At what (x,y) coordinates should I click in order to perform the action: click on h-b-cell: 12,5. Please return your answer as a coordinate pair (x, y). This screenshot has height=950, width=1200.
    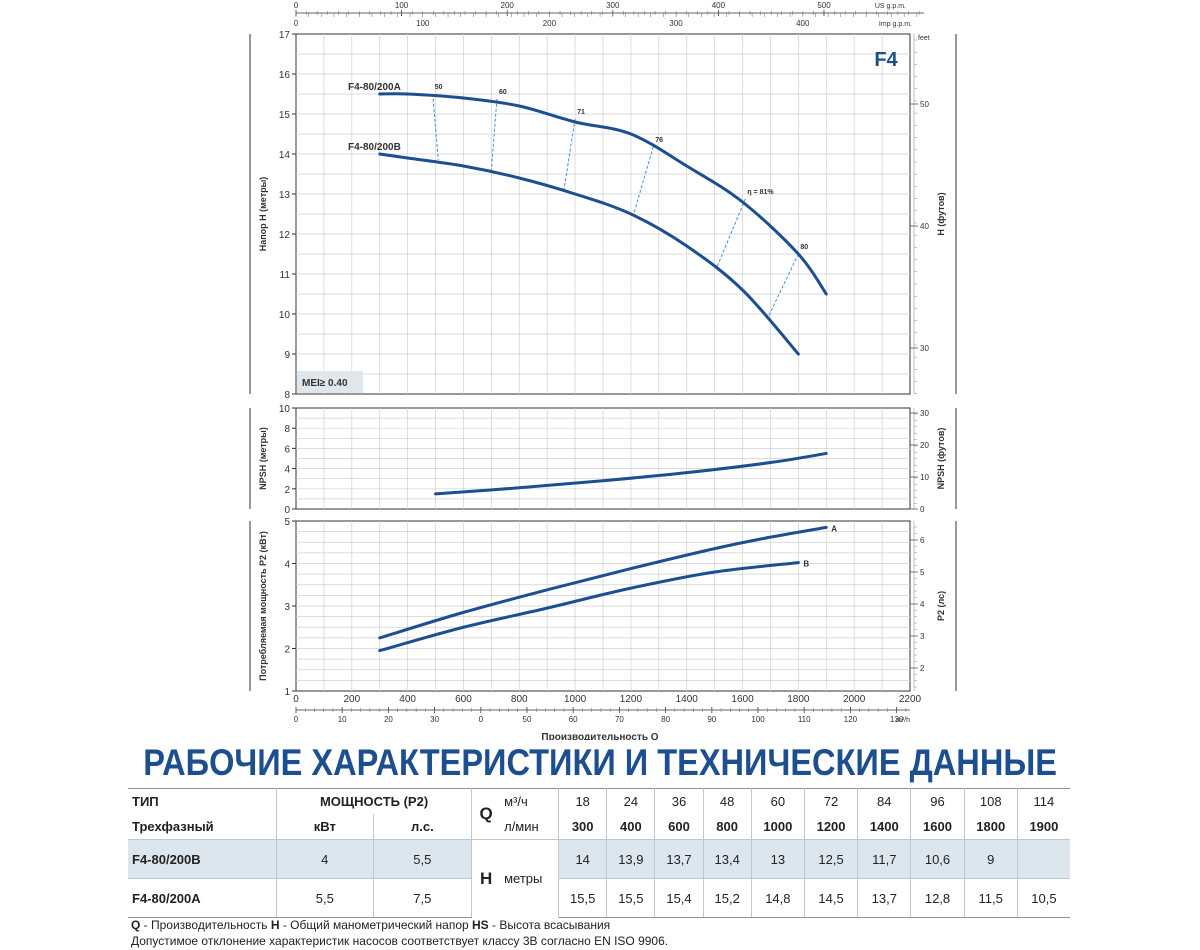
    Looking at the image, I should click on (831, 859).